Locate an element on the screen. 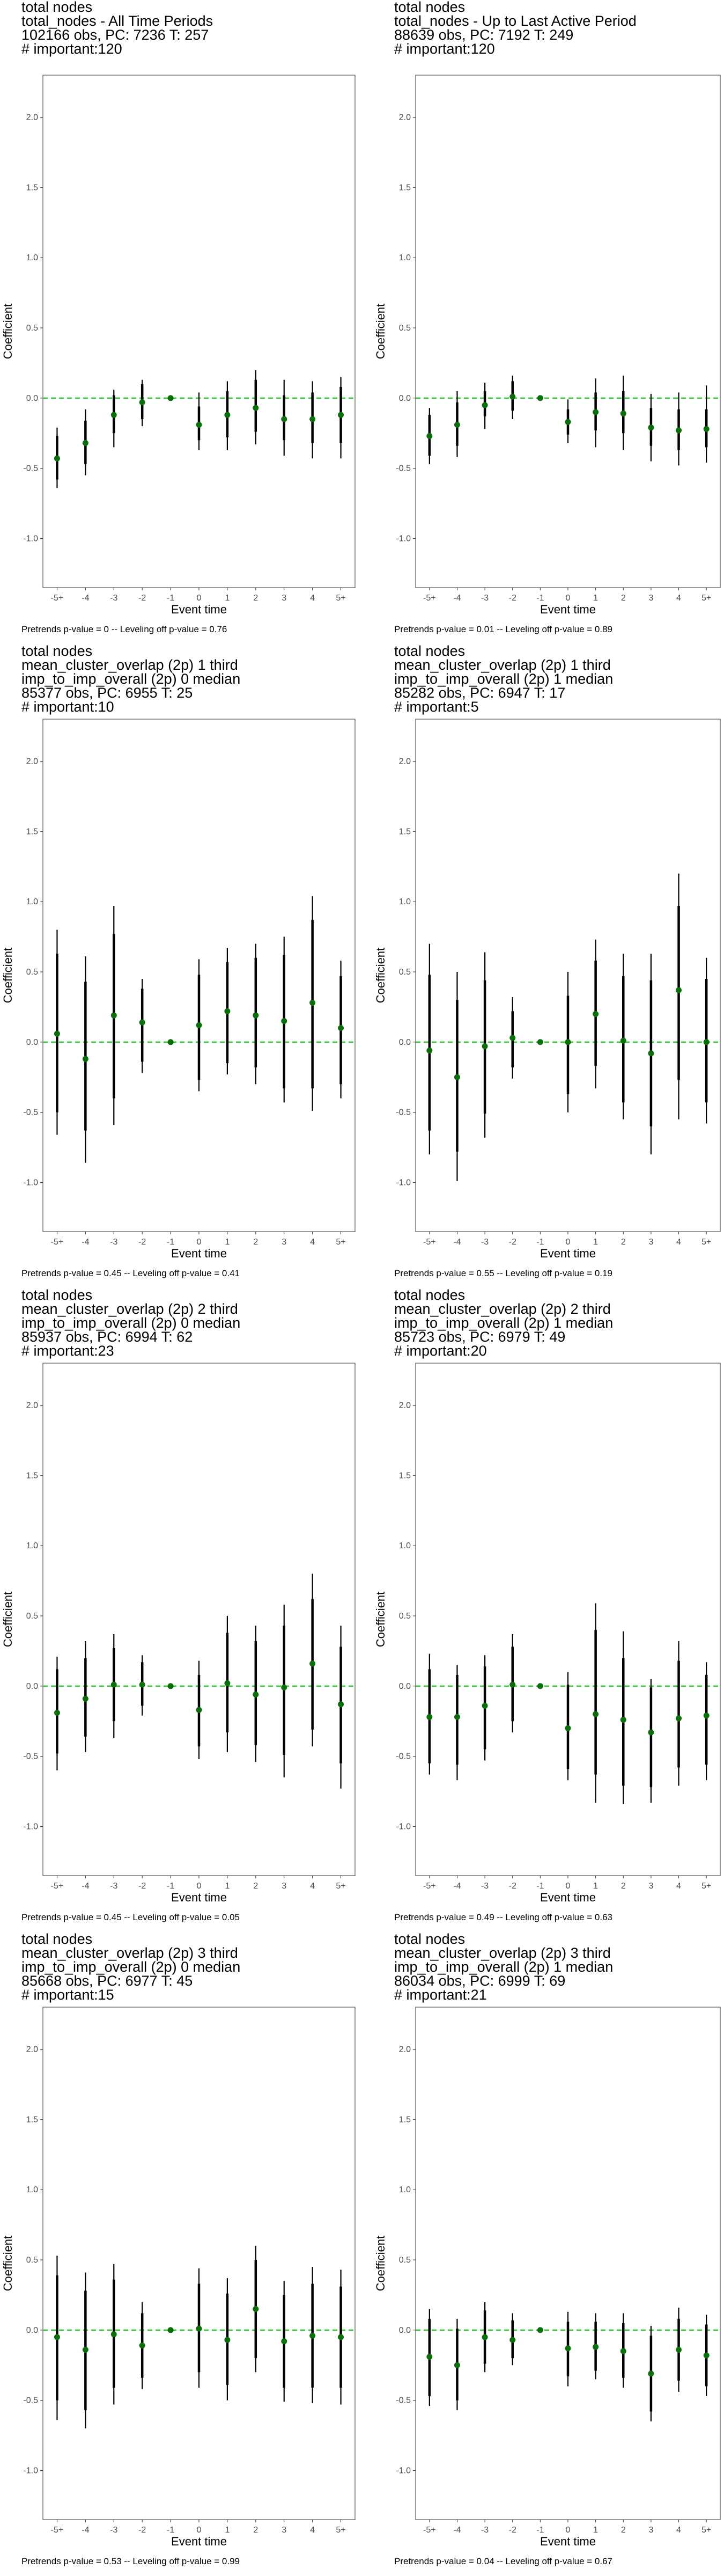 The image size is (724, 2576). x-tick-label: -4 is located at coordinates (457, 1242).